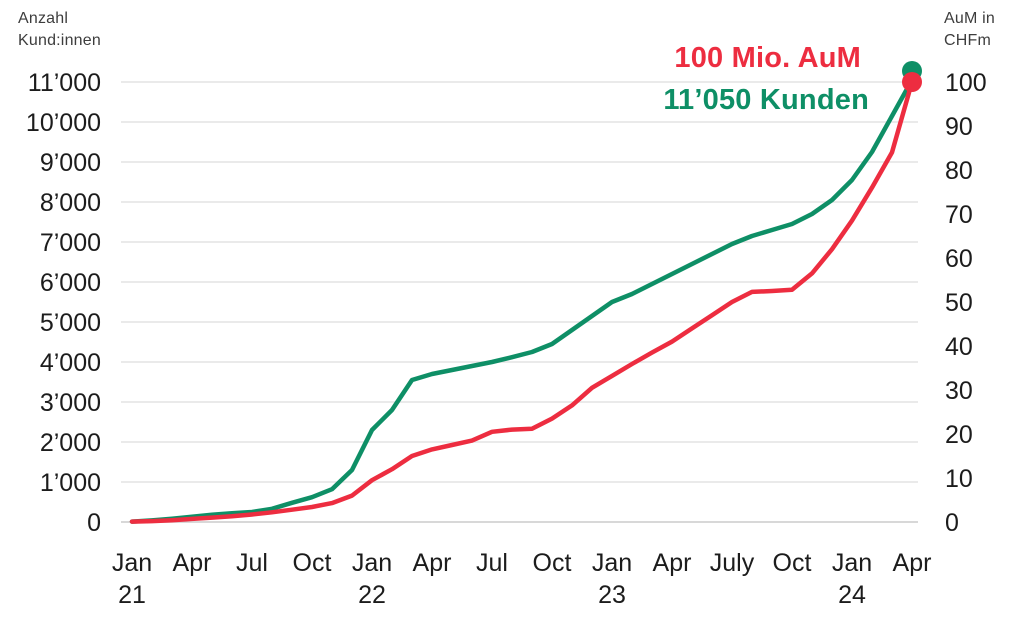 Image resolution: width=1020 pixels, height=619 pixels. I want to click on x-axis-year-label: 23, so click(612, 595).